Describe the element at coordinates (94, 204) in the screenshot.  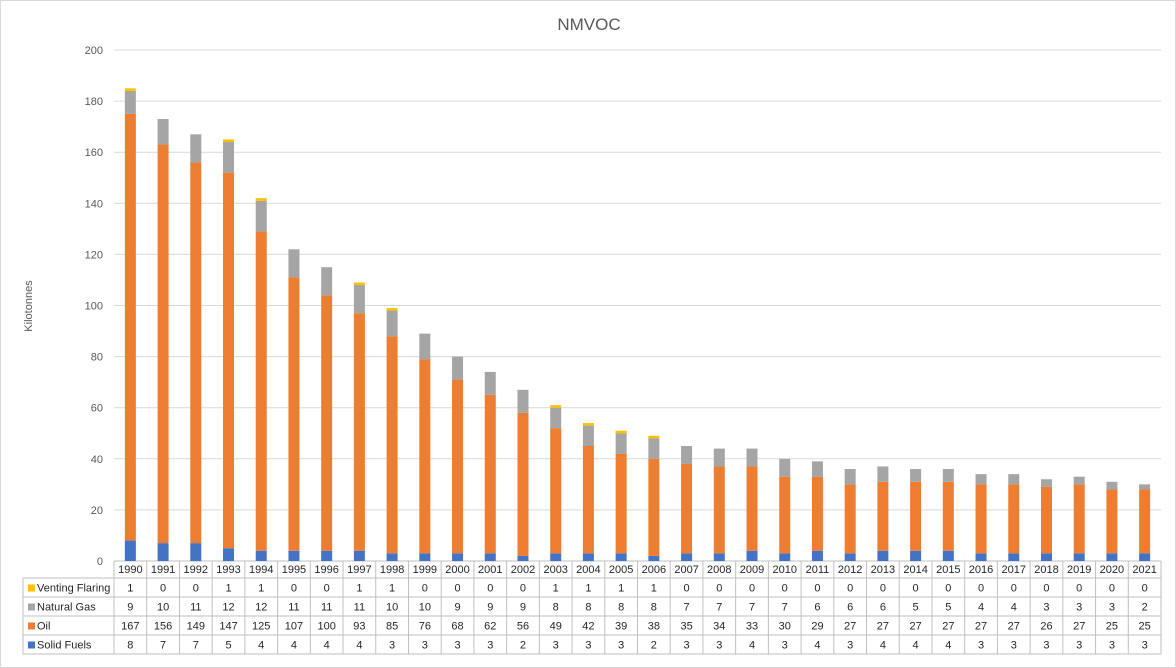
I see `y-tick-label: 140` at that location.